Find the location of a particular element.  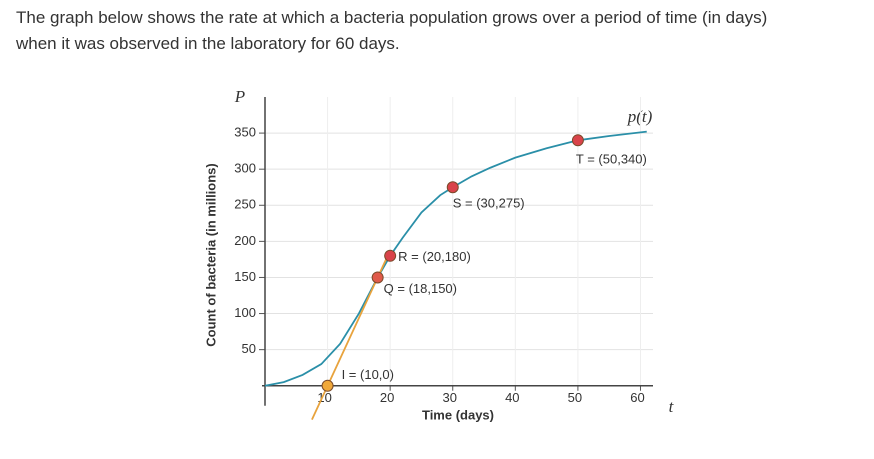

y-tick-label: 350 is located at coordinates (245, 132).